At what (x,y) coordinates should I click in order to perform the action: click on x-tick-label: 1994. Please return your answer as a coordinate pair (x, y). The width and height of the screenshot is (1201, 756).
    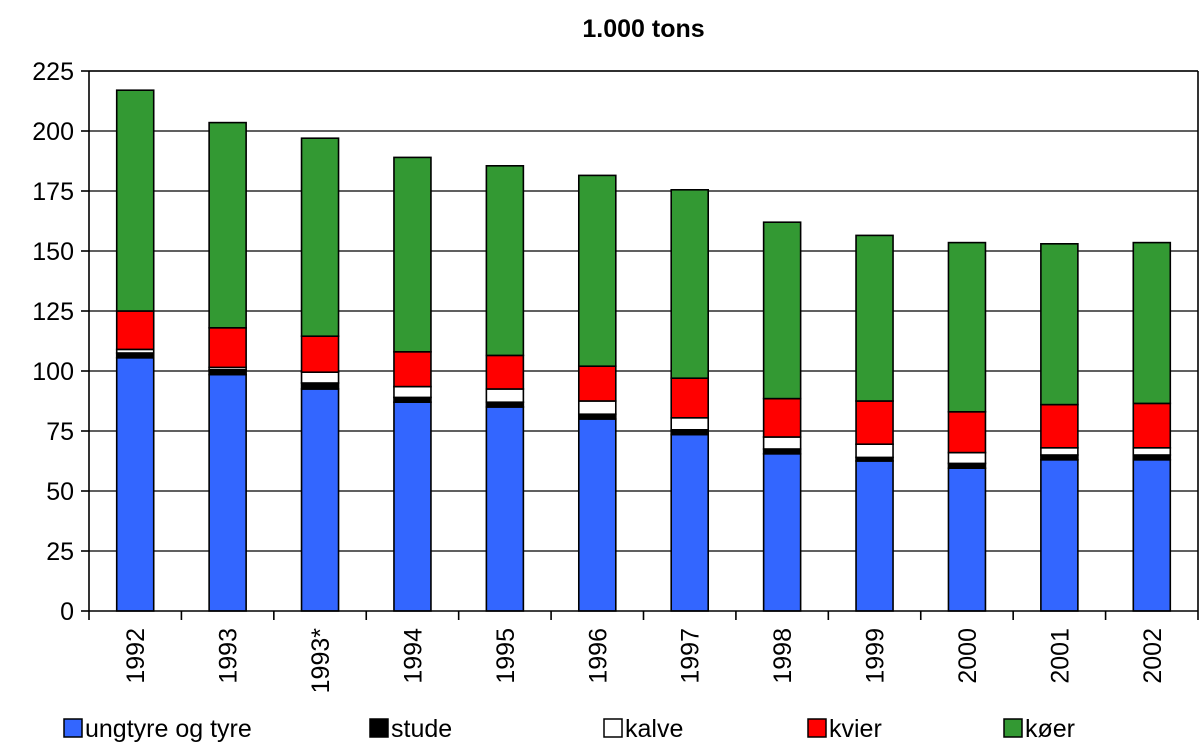
    Looking at the image, I should click on (413, 656).